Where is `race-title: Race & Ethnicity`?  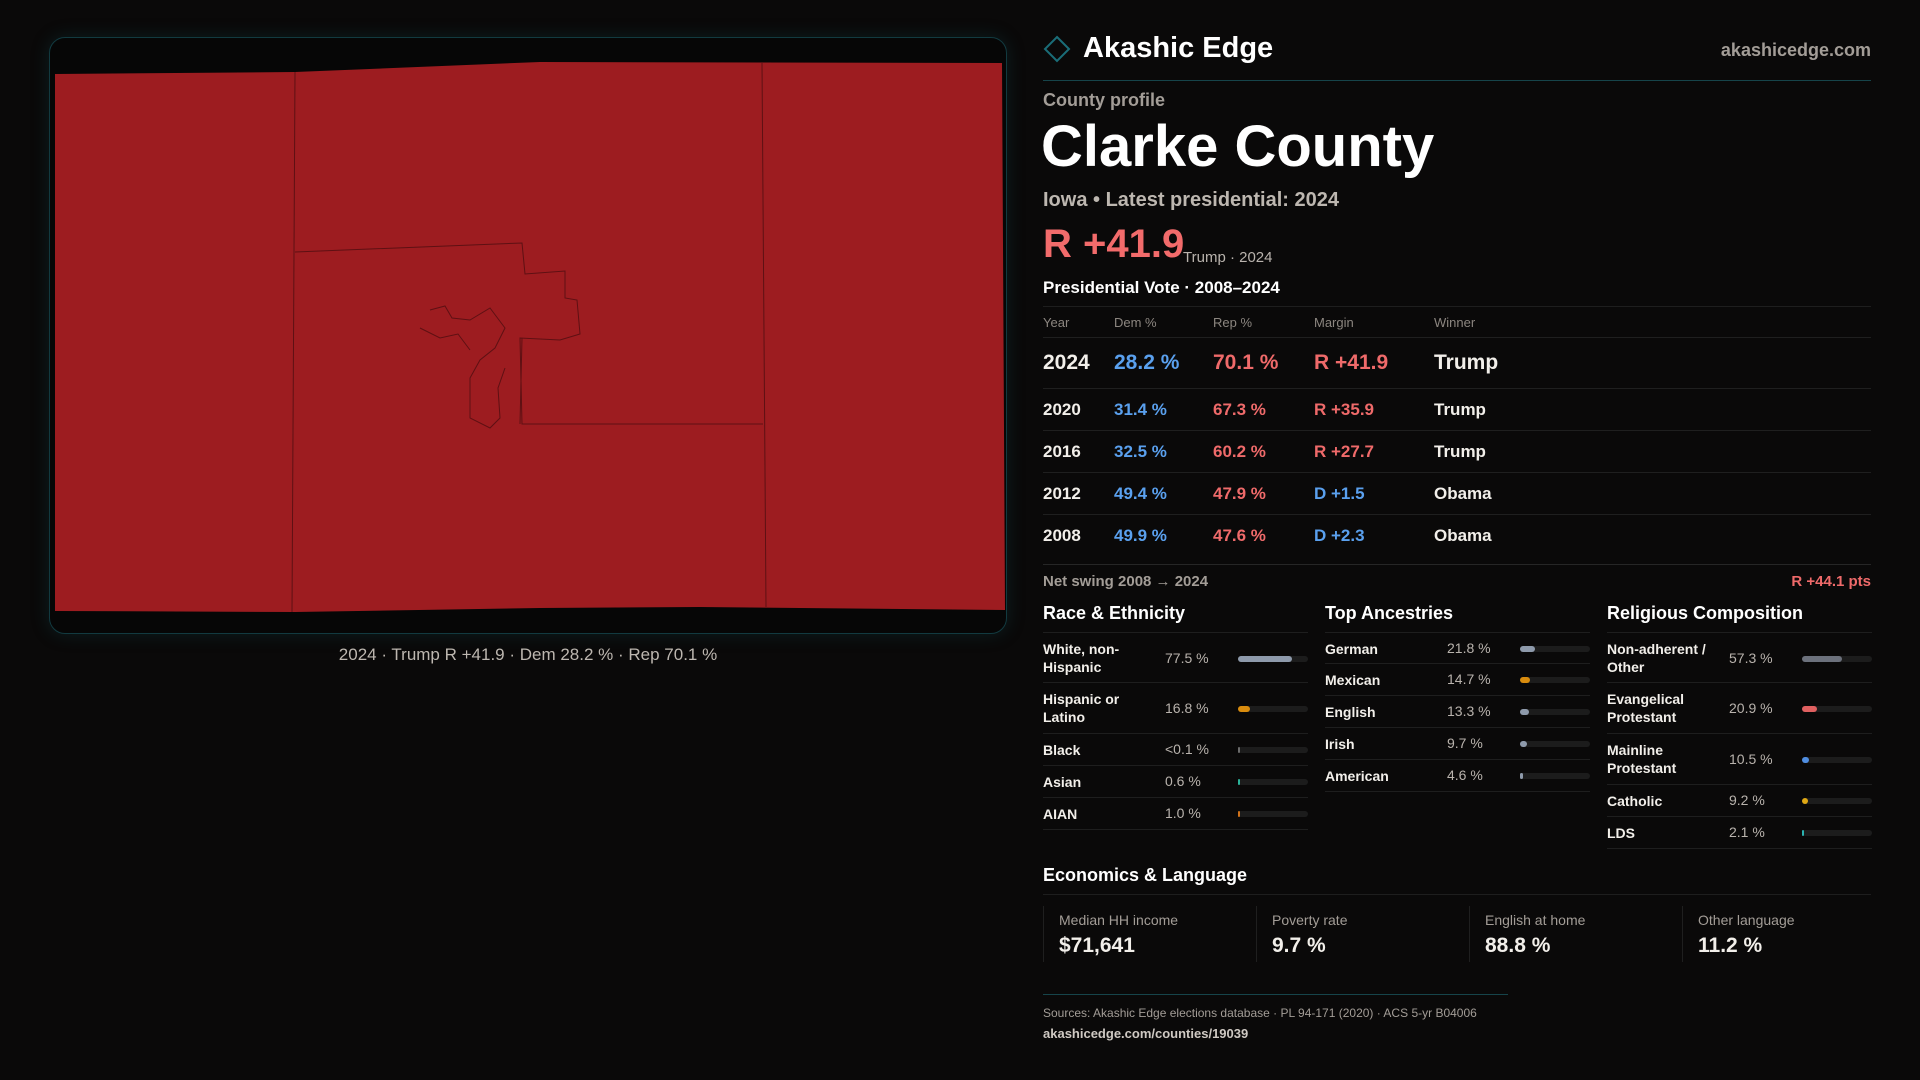
race-title: Race & Ethnicity is located at coordinates (1114, 613).